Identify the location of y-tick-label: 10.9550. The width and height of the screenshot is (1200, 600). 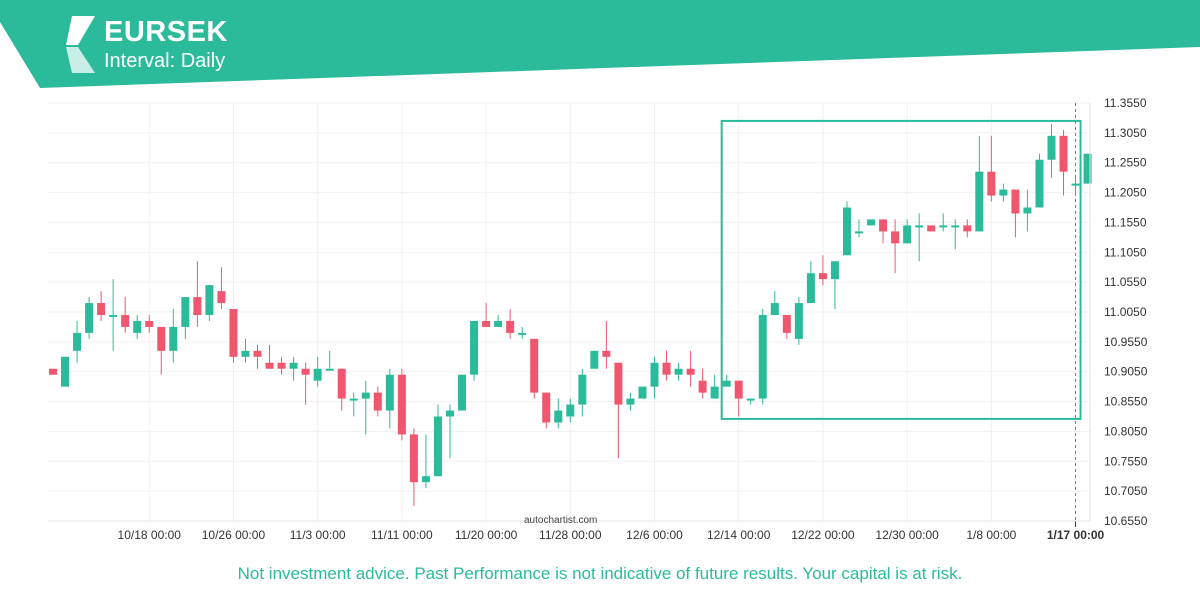
(1126, 342).